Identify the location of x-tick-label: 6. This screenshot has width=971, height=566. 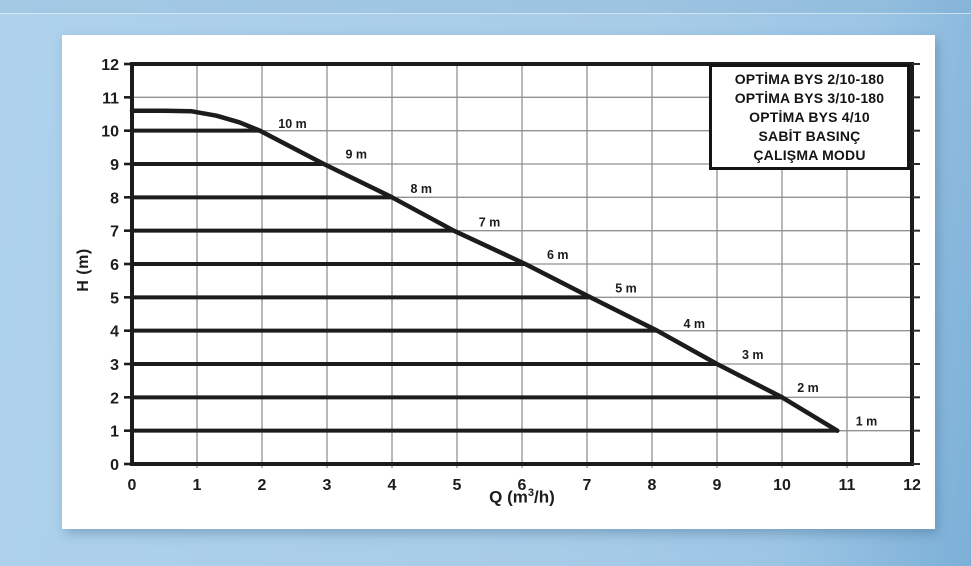
(522, 485).